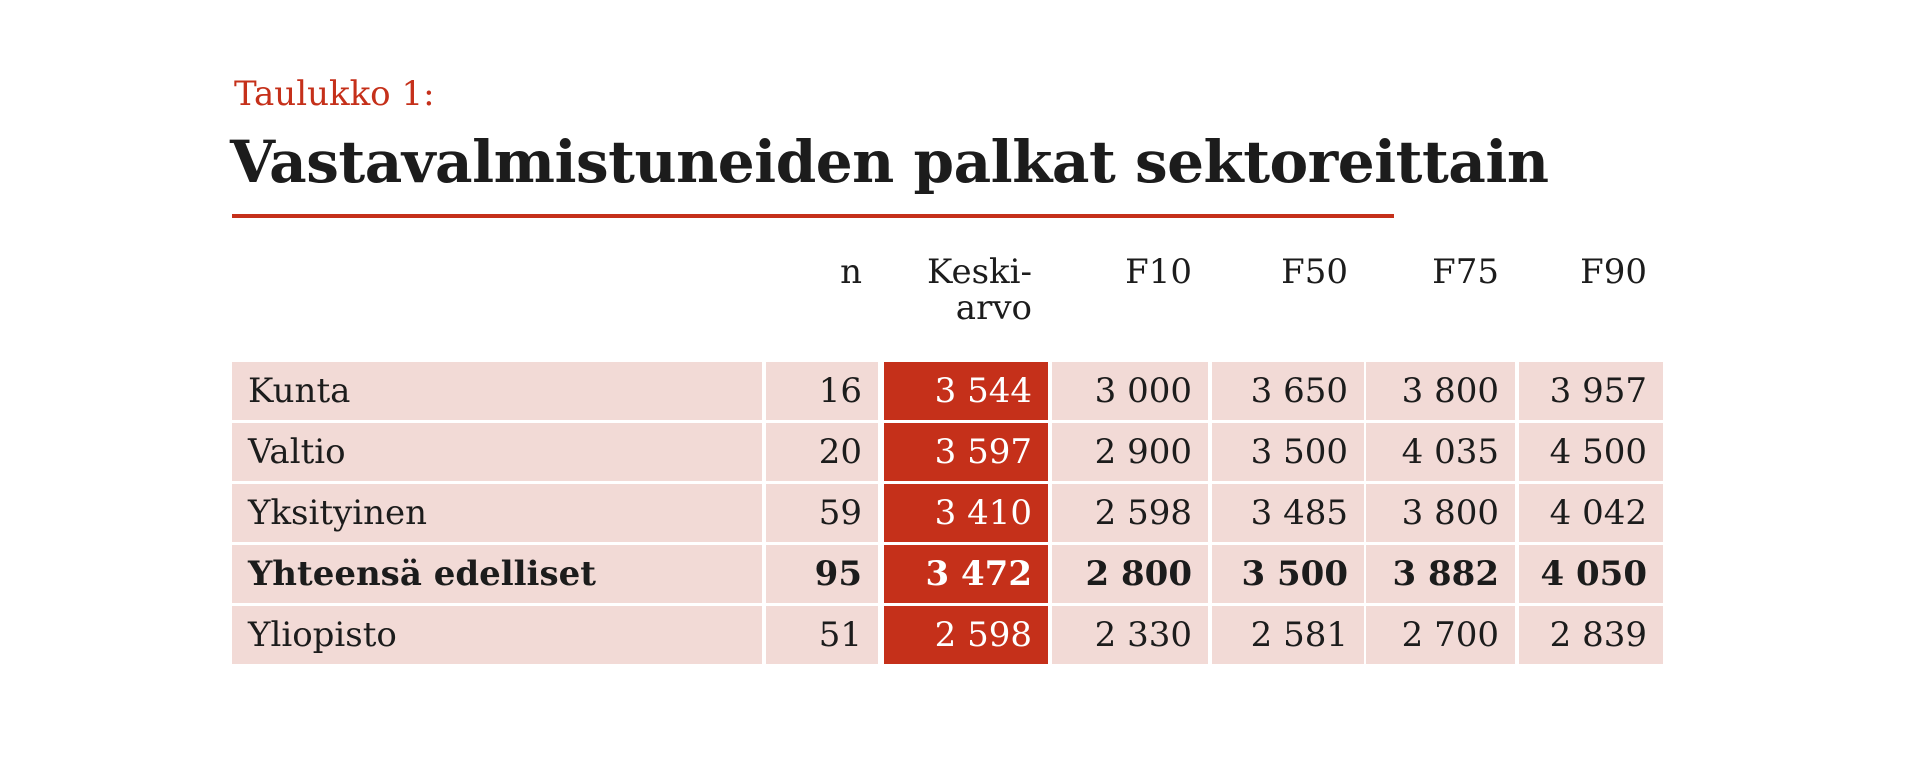  What do you see at coordinates (889, 162) in the screenshot?
I see `table-title: Vastavalmistuneiden palkat sektoreittain` at bounding box center [889, 162].